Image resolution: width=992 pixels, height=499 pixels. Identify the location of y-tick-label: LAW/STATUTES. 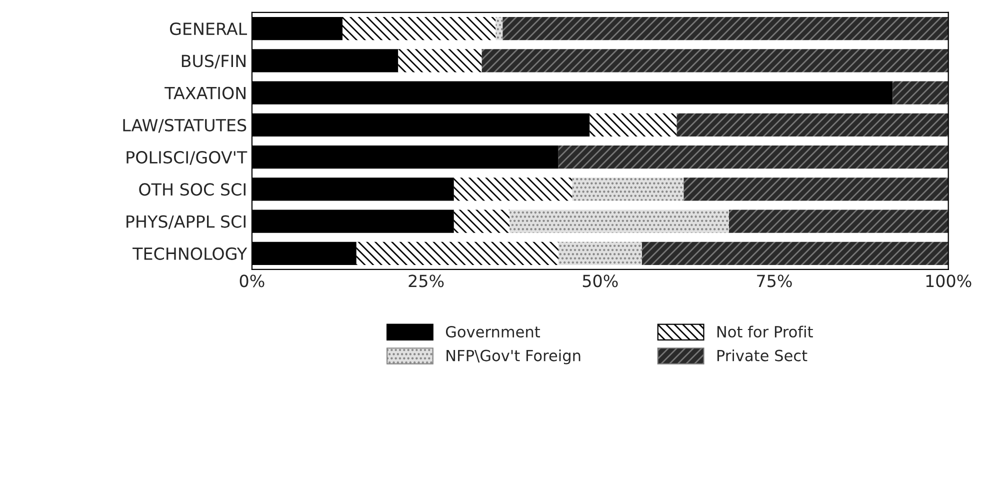
(184, 125).